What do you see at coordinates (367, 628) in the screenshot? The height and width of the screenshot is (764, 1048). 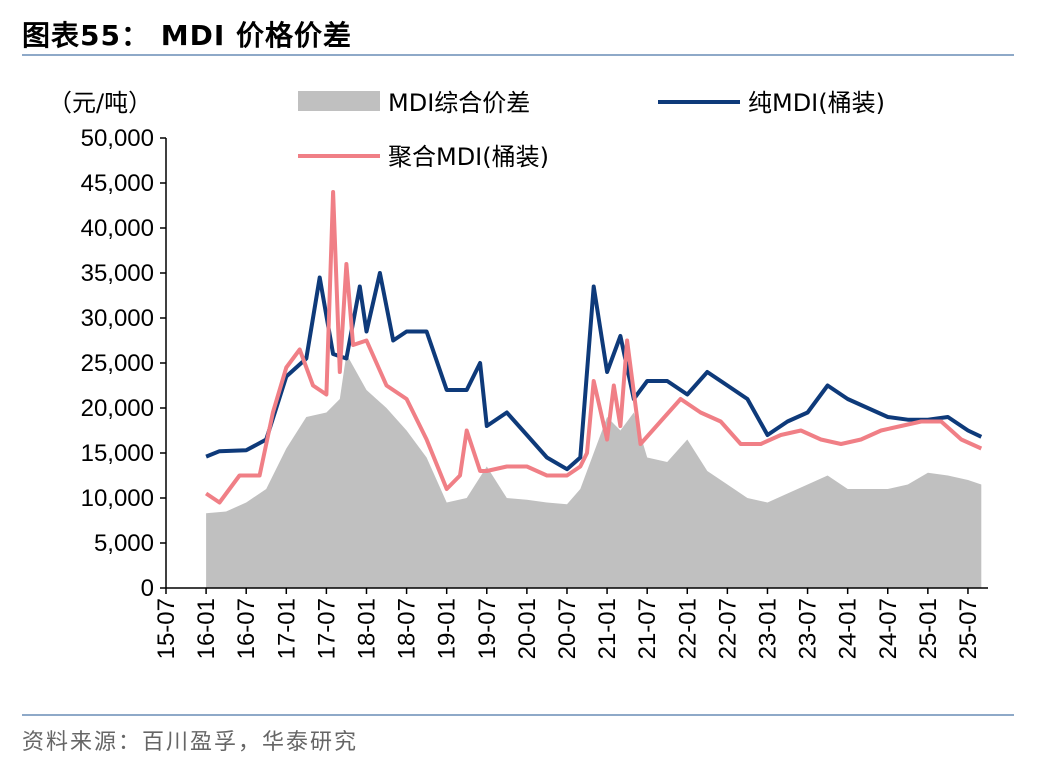 I see `x-tick-label: 18-01` at bounding box center [367, 628].